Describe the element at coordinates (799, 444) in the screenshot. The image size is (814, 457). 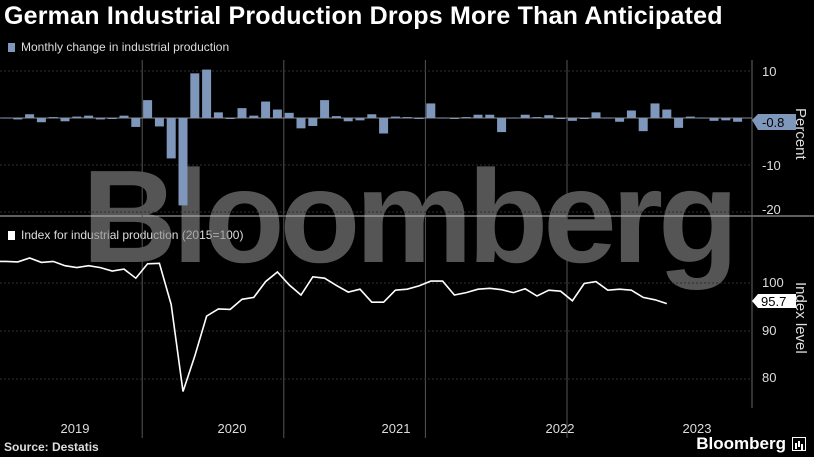
I see `bars-icon` at that location.